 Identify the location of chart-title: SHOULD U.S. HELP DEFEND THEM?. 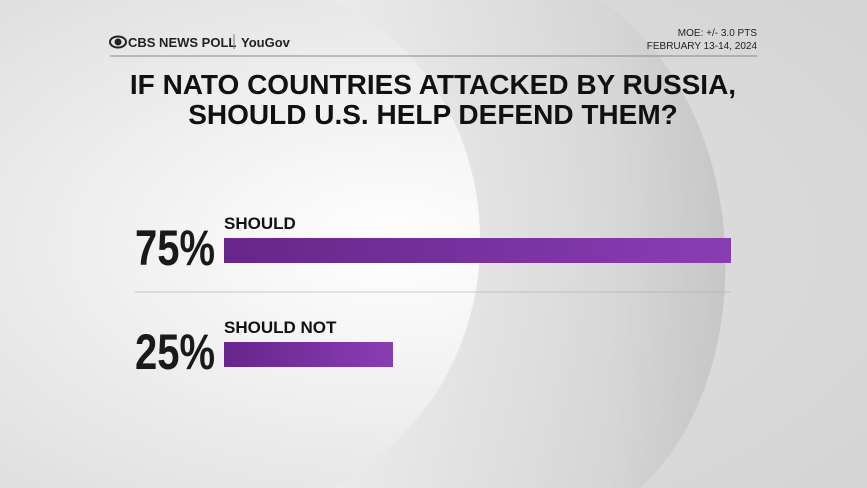
(433, 114).